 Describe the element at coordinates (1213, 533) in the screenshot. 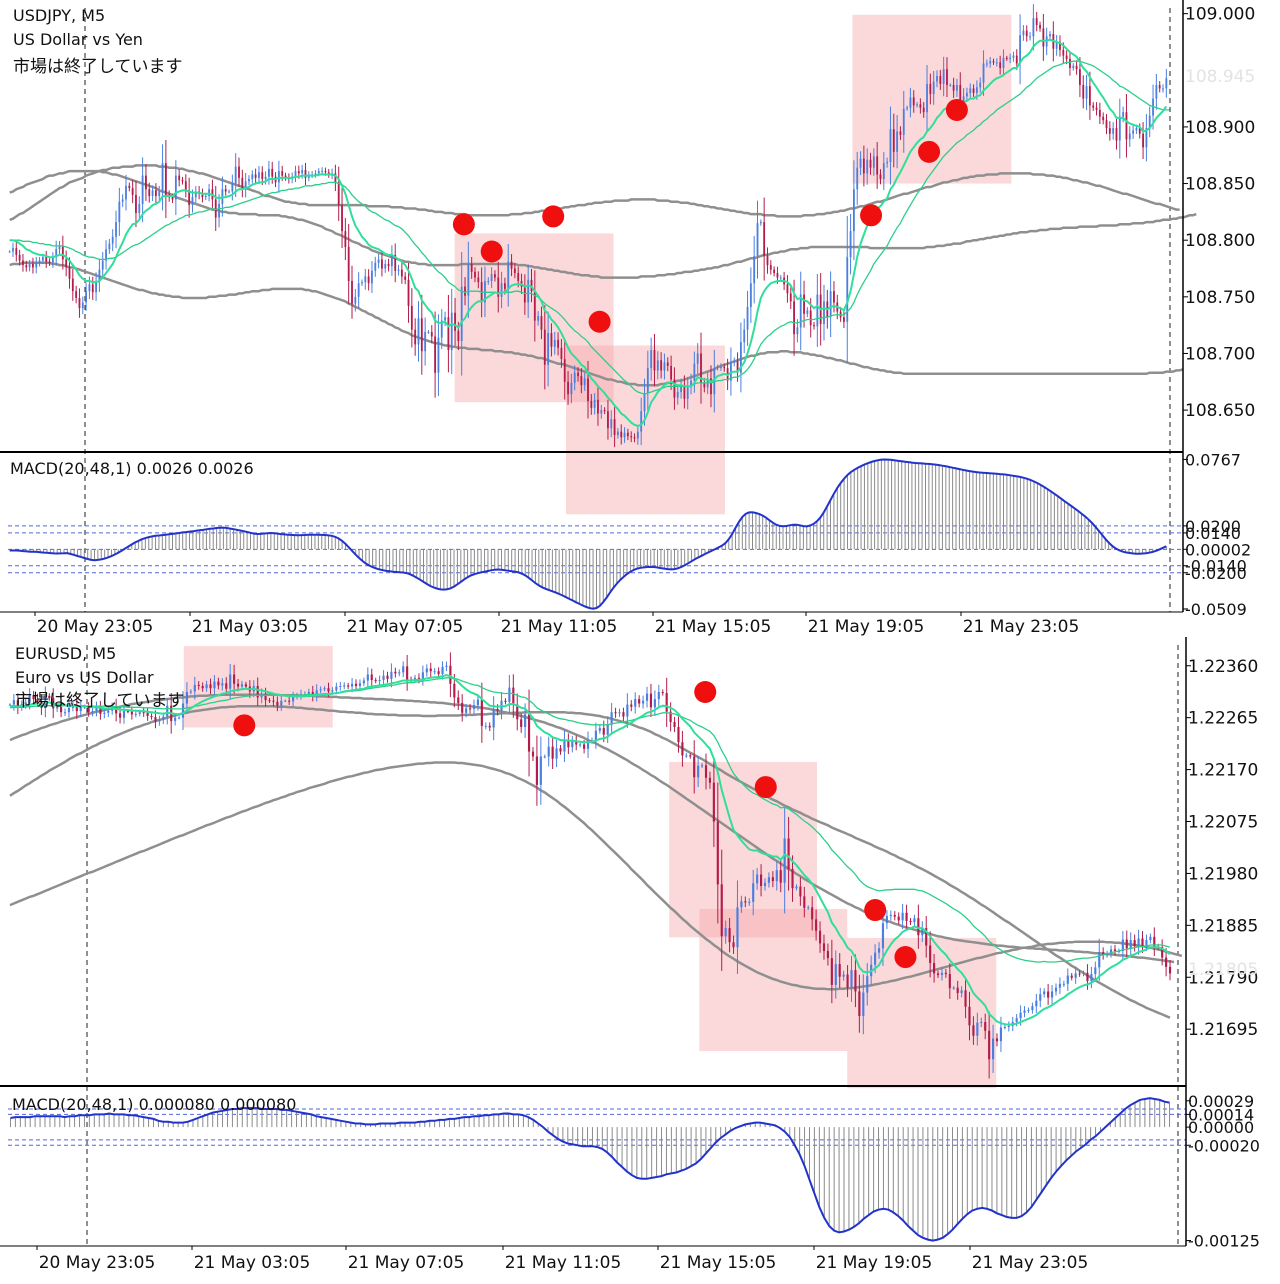

I see `usdjpy-macd-tick-label: 0.0140` at that location.